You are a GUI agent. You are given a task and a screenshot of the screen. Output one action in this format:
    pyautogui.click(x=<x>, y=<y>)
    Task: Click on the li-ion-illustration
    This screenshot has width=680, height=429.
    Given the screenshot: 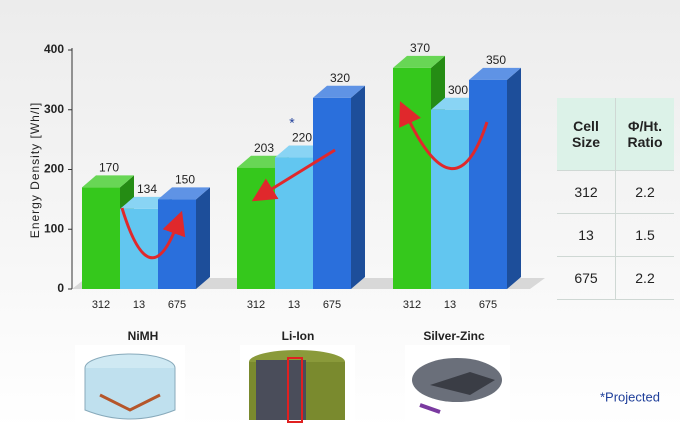 What is the action you would take?
    pyautogui.click(x=297, y=387)
    